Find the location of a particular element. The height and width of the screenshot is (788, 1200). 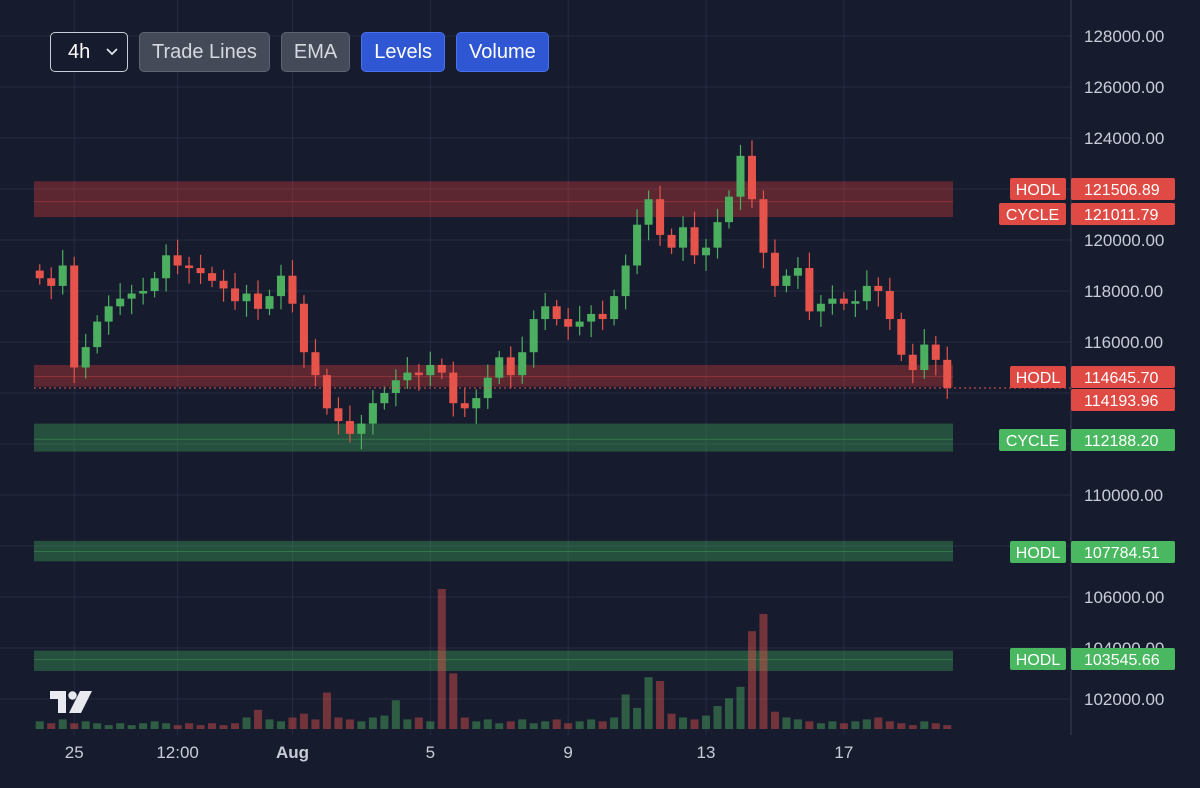

chart-toolbar: 4h Trade Lines EMA Levels Volume is located at coordinates (299, 52).